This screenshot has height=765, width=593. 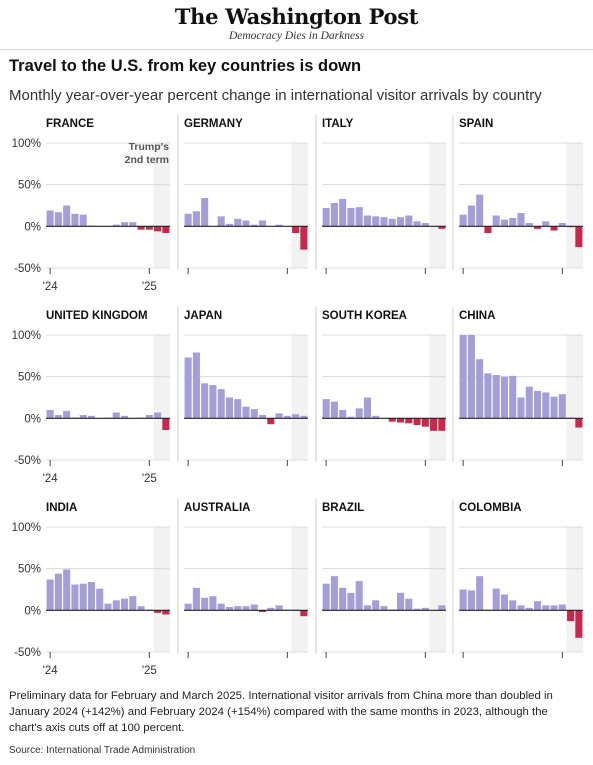 What do you see at coordinates (338, 124) in the screenshot?
I see `panel-title-italy: ITALY` at bounding box center [338, 124].